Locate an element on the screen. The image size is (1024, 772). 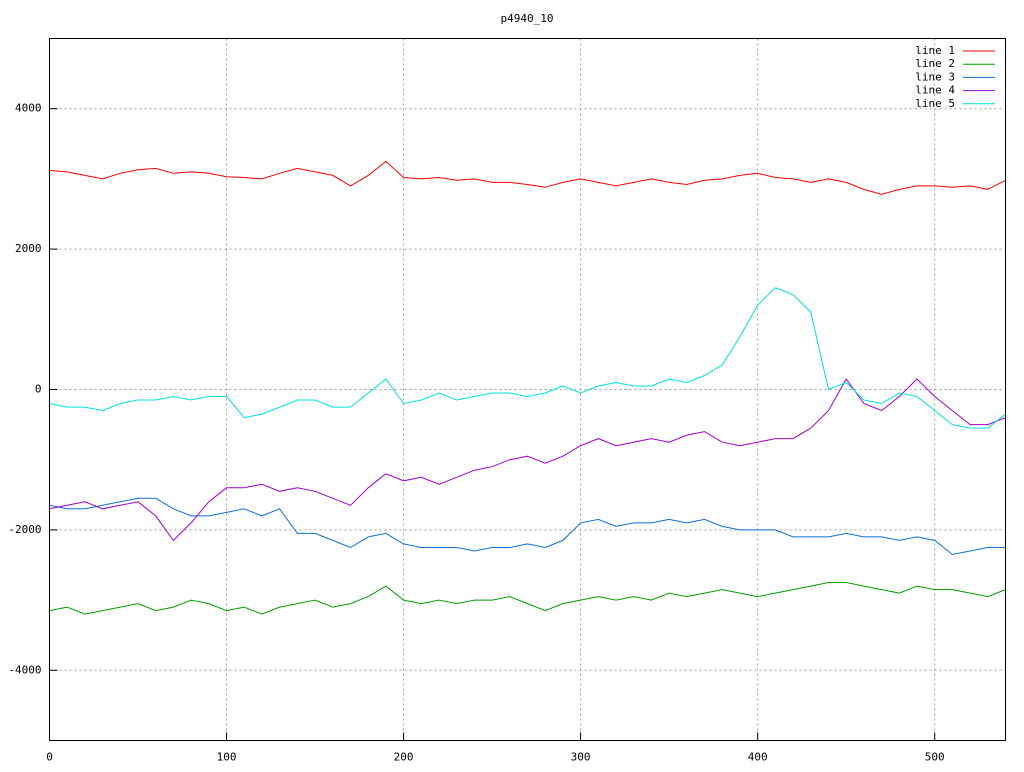
x-tick-label: 100 is located at coordinates (227, 757).